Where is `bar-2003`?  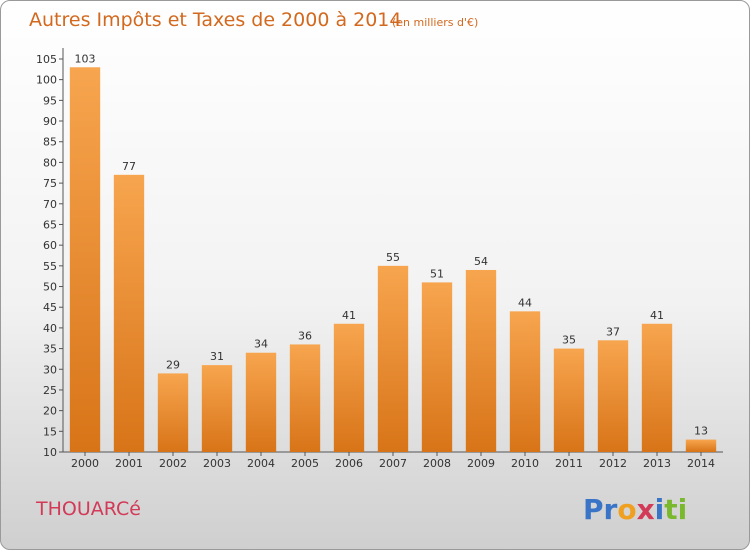 bar-2003 is located at coordinates (217, 408).